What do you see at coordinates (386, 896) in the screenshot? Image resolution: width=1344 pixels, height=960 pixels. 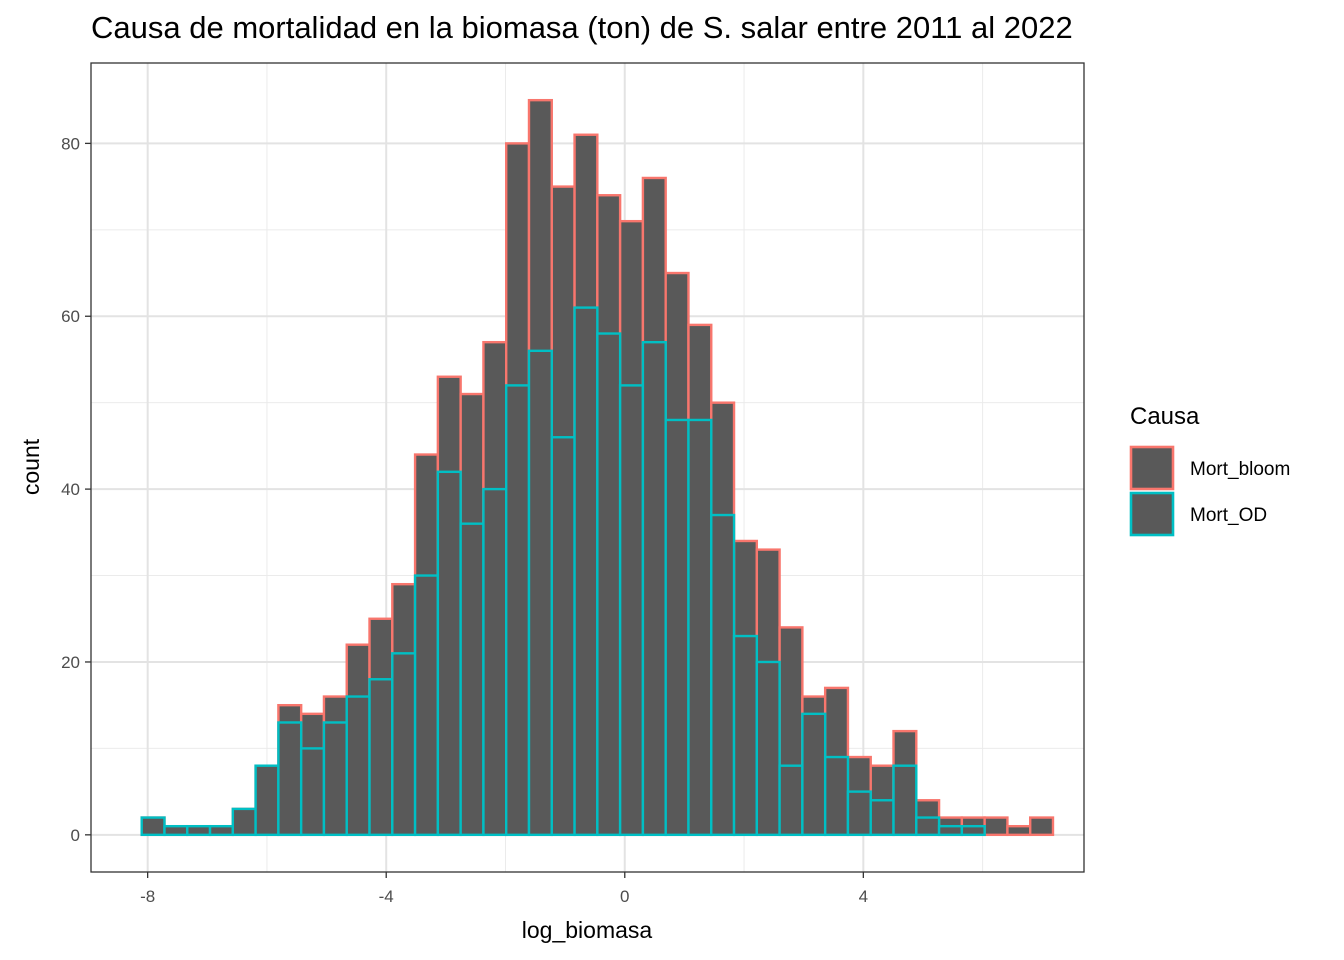 I see `x-tick-label-1: -4` at bounding box center [386, 896].